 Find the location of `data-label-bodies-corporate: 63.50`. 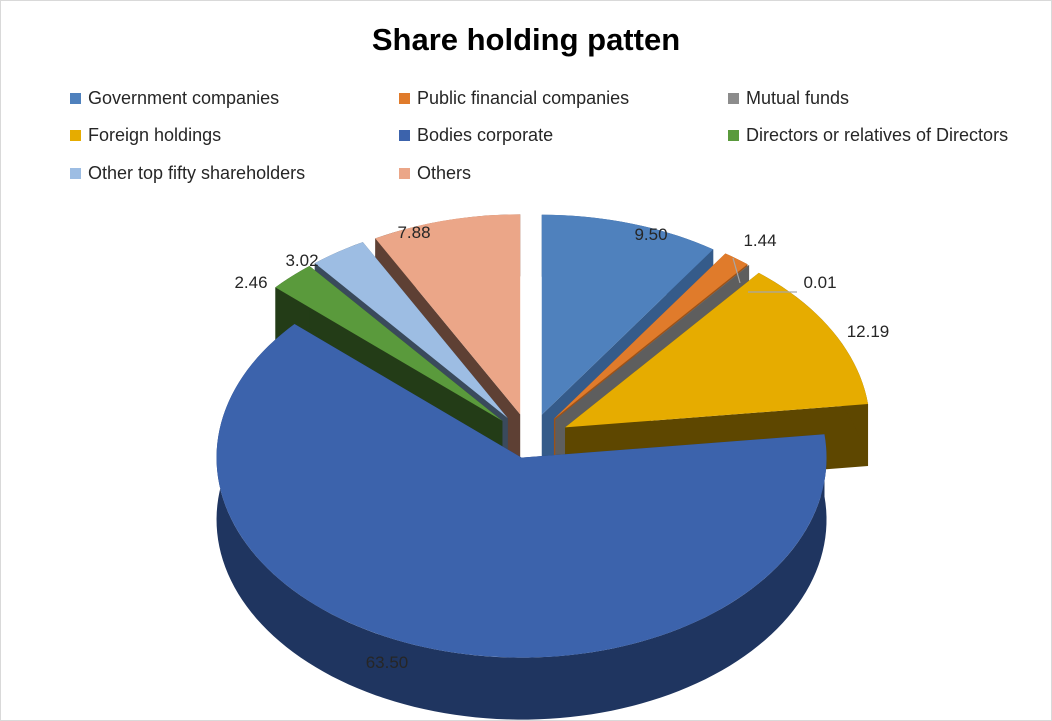

data-label-bodies-corporate: 63.50 is located at coordinates (387, 662).